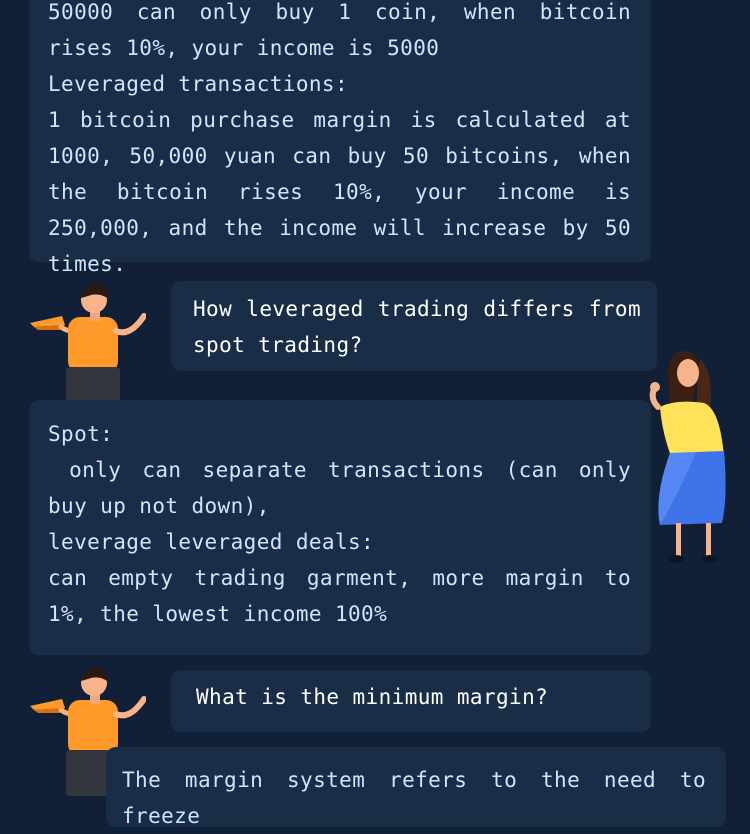  Describe the element at coordinates (372, 697) in the screenshot. I see `question-text: What is the minimum margin?` at that location.